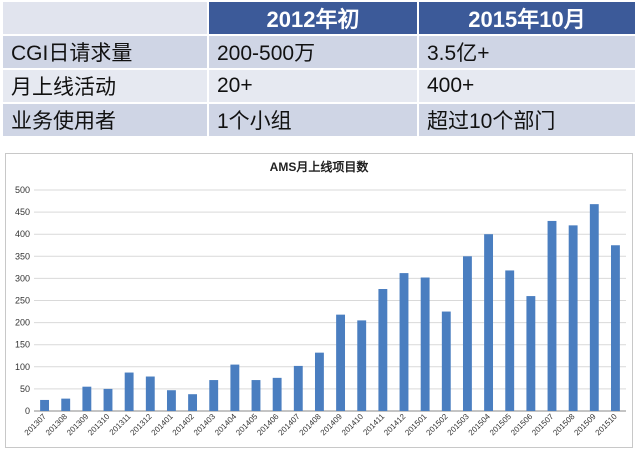 The width and height of the screenshot is (640, 451). Describe the element at coordinates (78, 425) in the screenshot. I see `x-tick-label: 201309` at that location.